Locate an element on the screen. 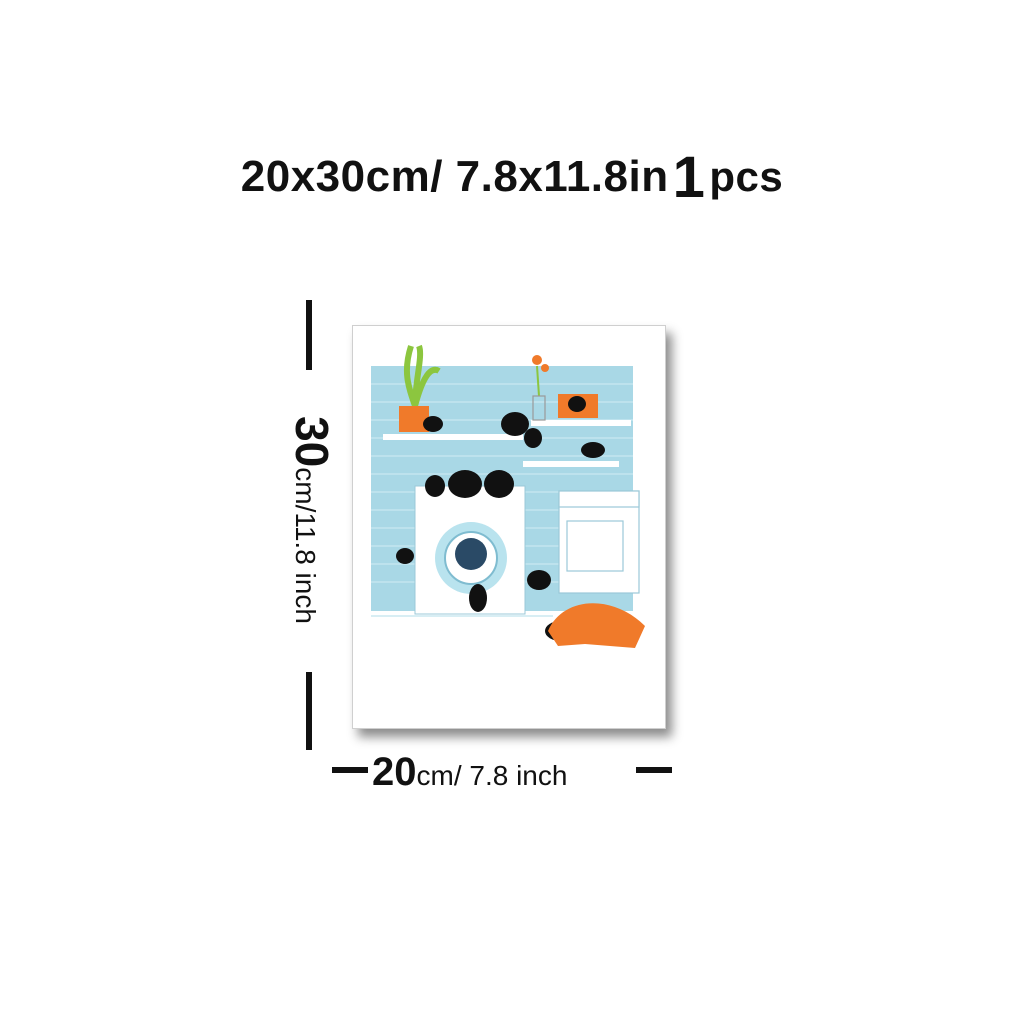 This screenshot has width=1024, height=1024. shelf-lower-right is located at coordinates (571, 464).